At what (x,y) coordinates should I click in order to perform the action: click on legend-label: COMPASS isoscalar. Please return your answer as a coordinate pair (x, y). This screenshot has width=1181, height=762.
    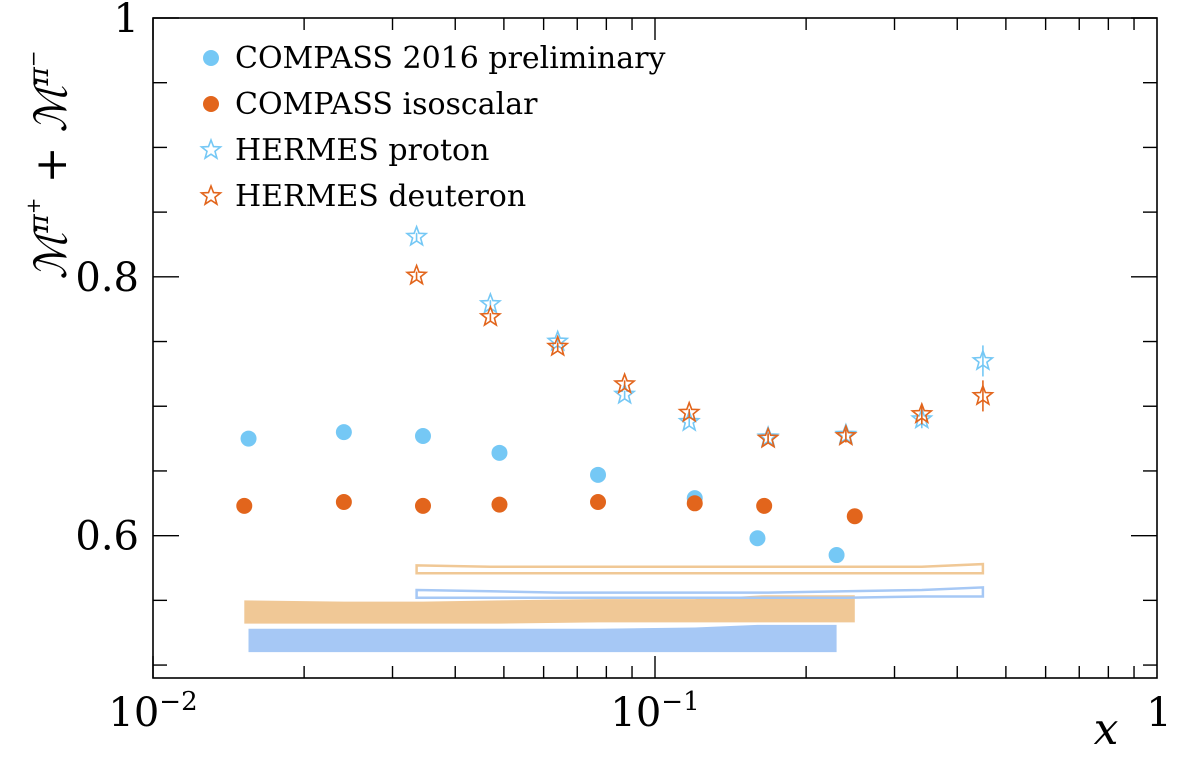
    Looking at the image, I should click on (386, 104).